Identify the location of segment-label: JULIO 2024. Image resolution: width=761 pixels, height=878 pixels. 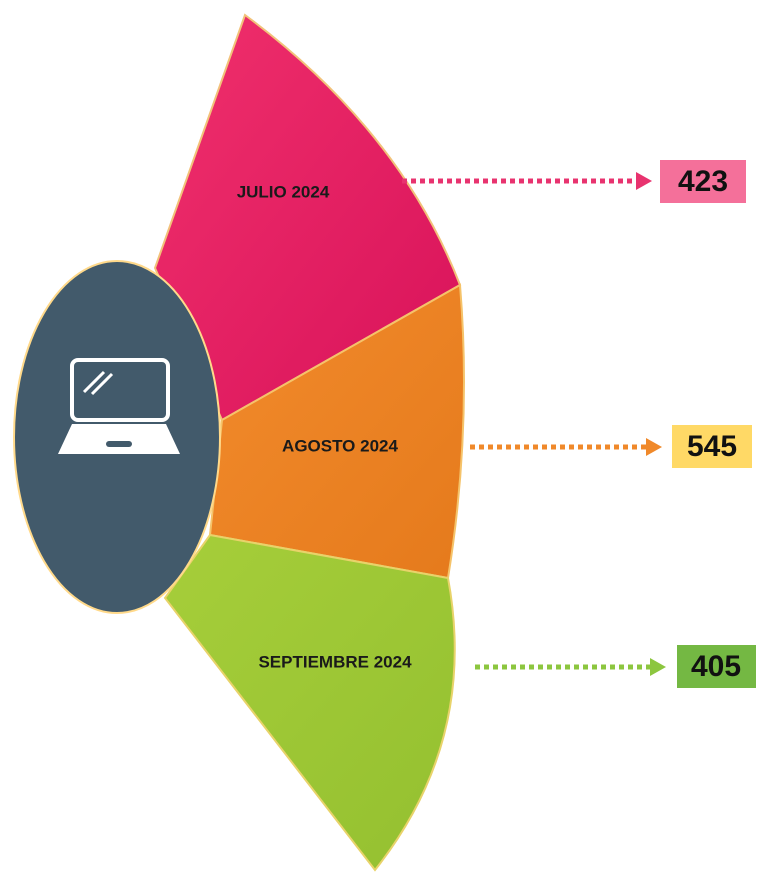
(283, 191).